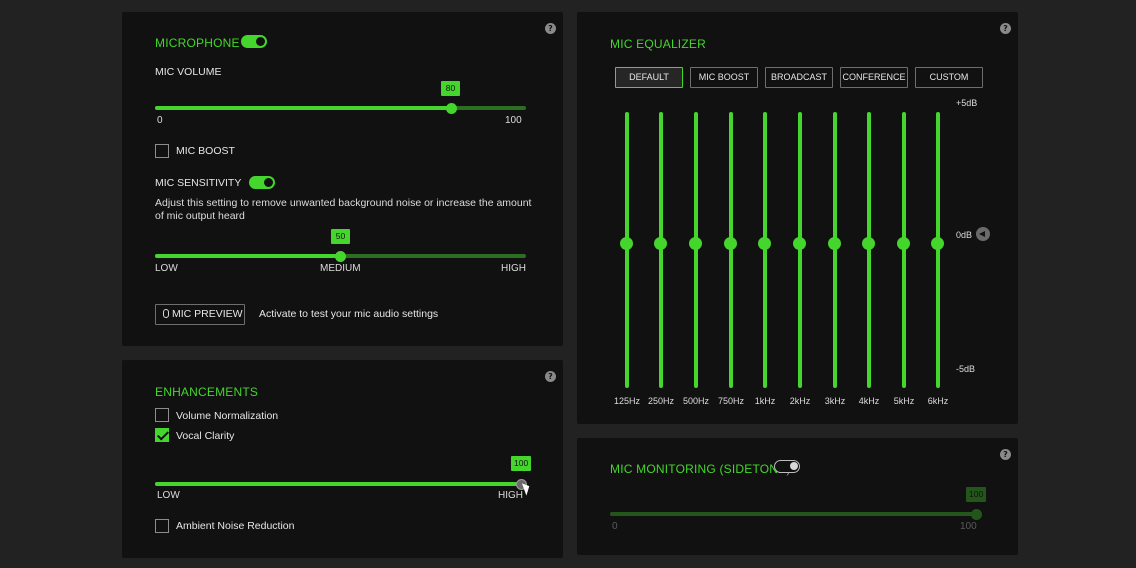  Describe the element at coordinates (168, 495) in the screenshot. I see `vocal-clarity-low: LOW` at that location.